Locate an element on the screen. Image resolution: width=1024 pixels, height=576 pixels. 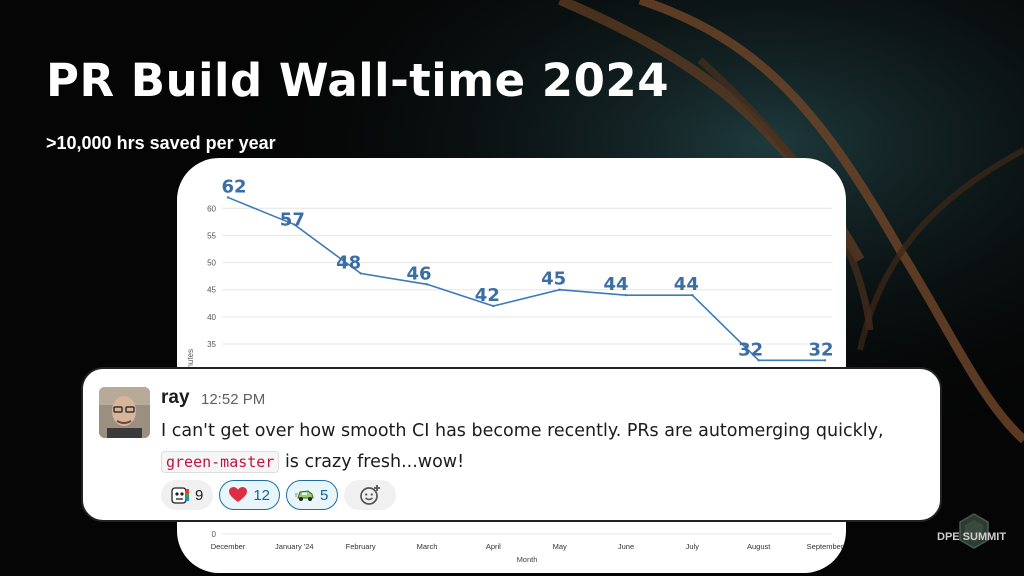
x-tick-label: July is located at coordinates (693, 546).